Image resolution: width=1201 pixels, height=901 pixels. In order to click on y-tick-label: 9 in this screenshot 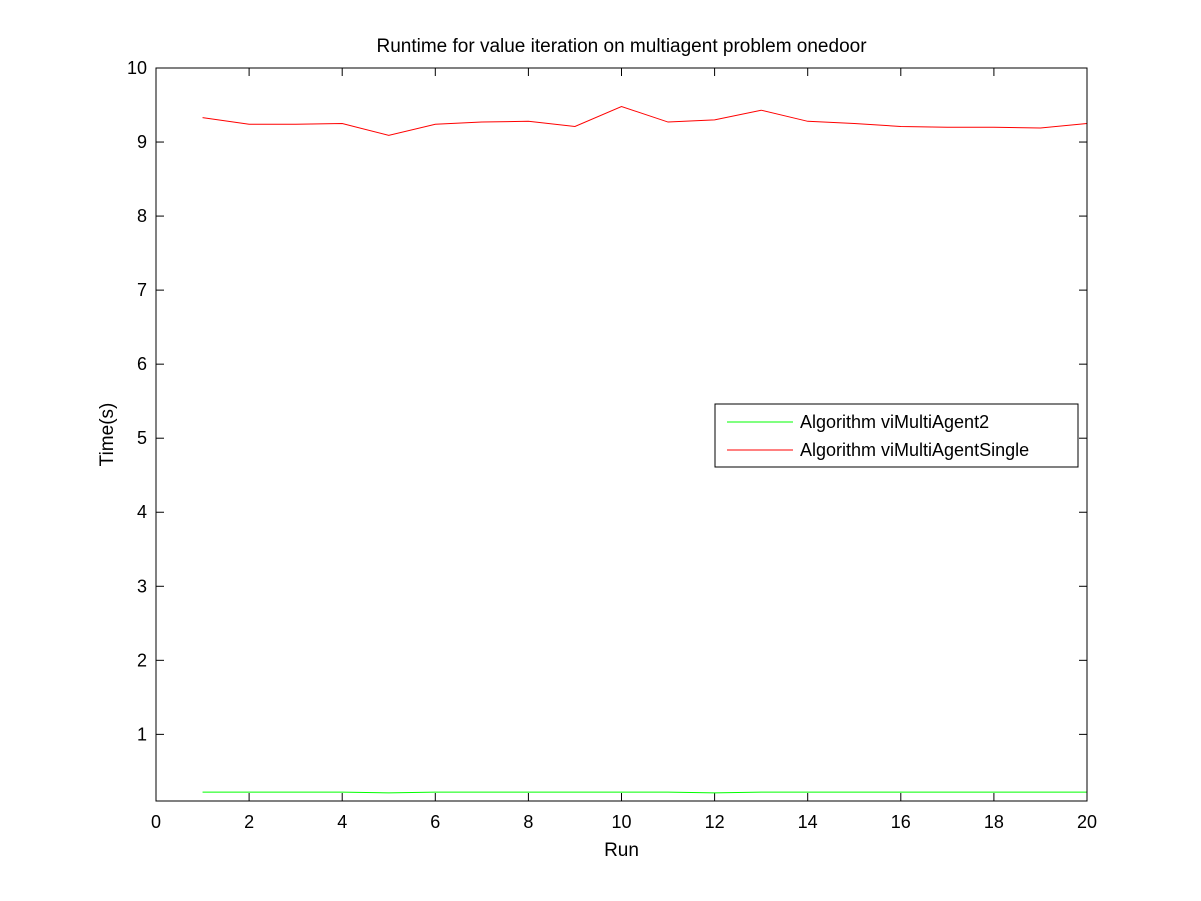, I will do `click(142, 142)`.